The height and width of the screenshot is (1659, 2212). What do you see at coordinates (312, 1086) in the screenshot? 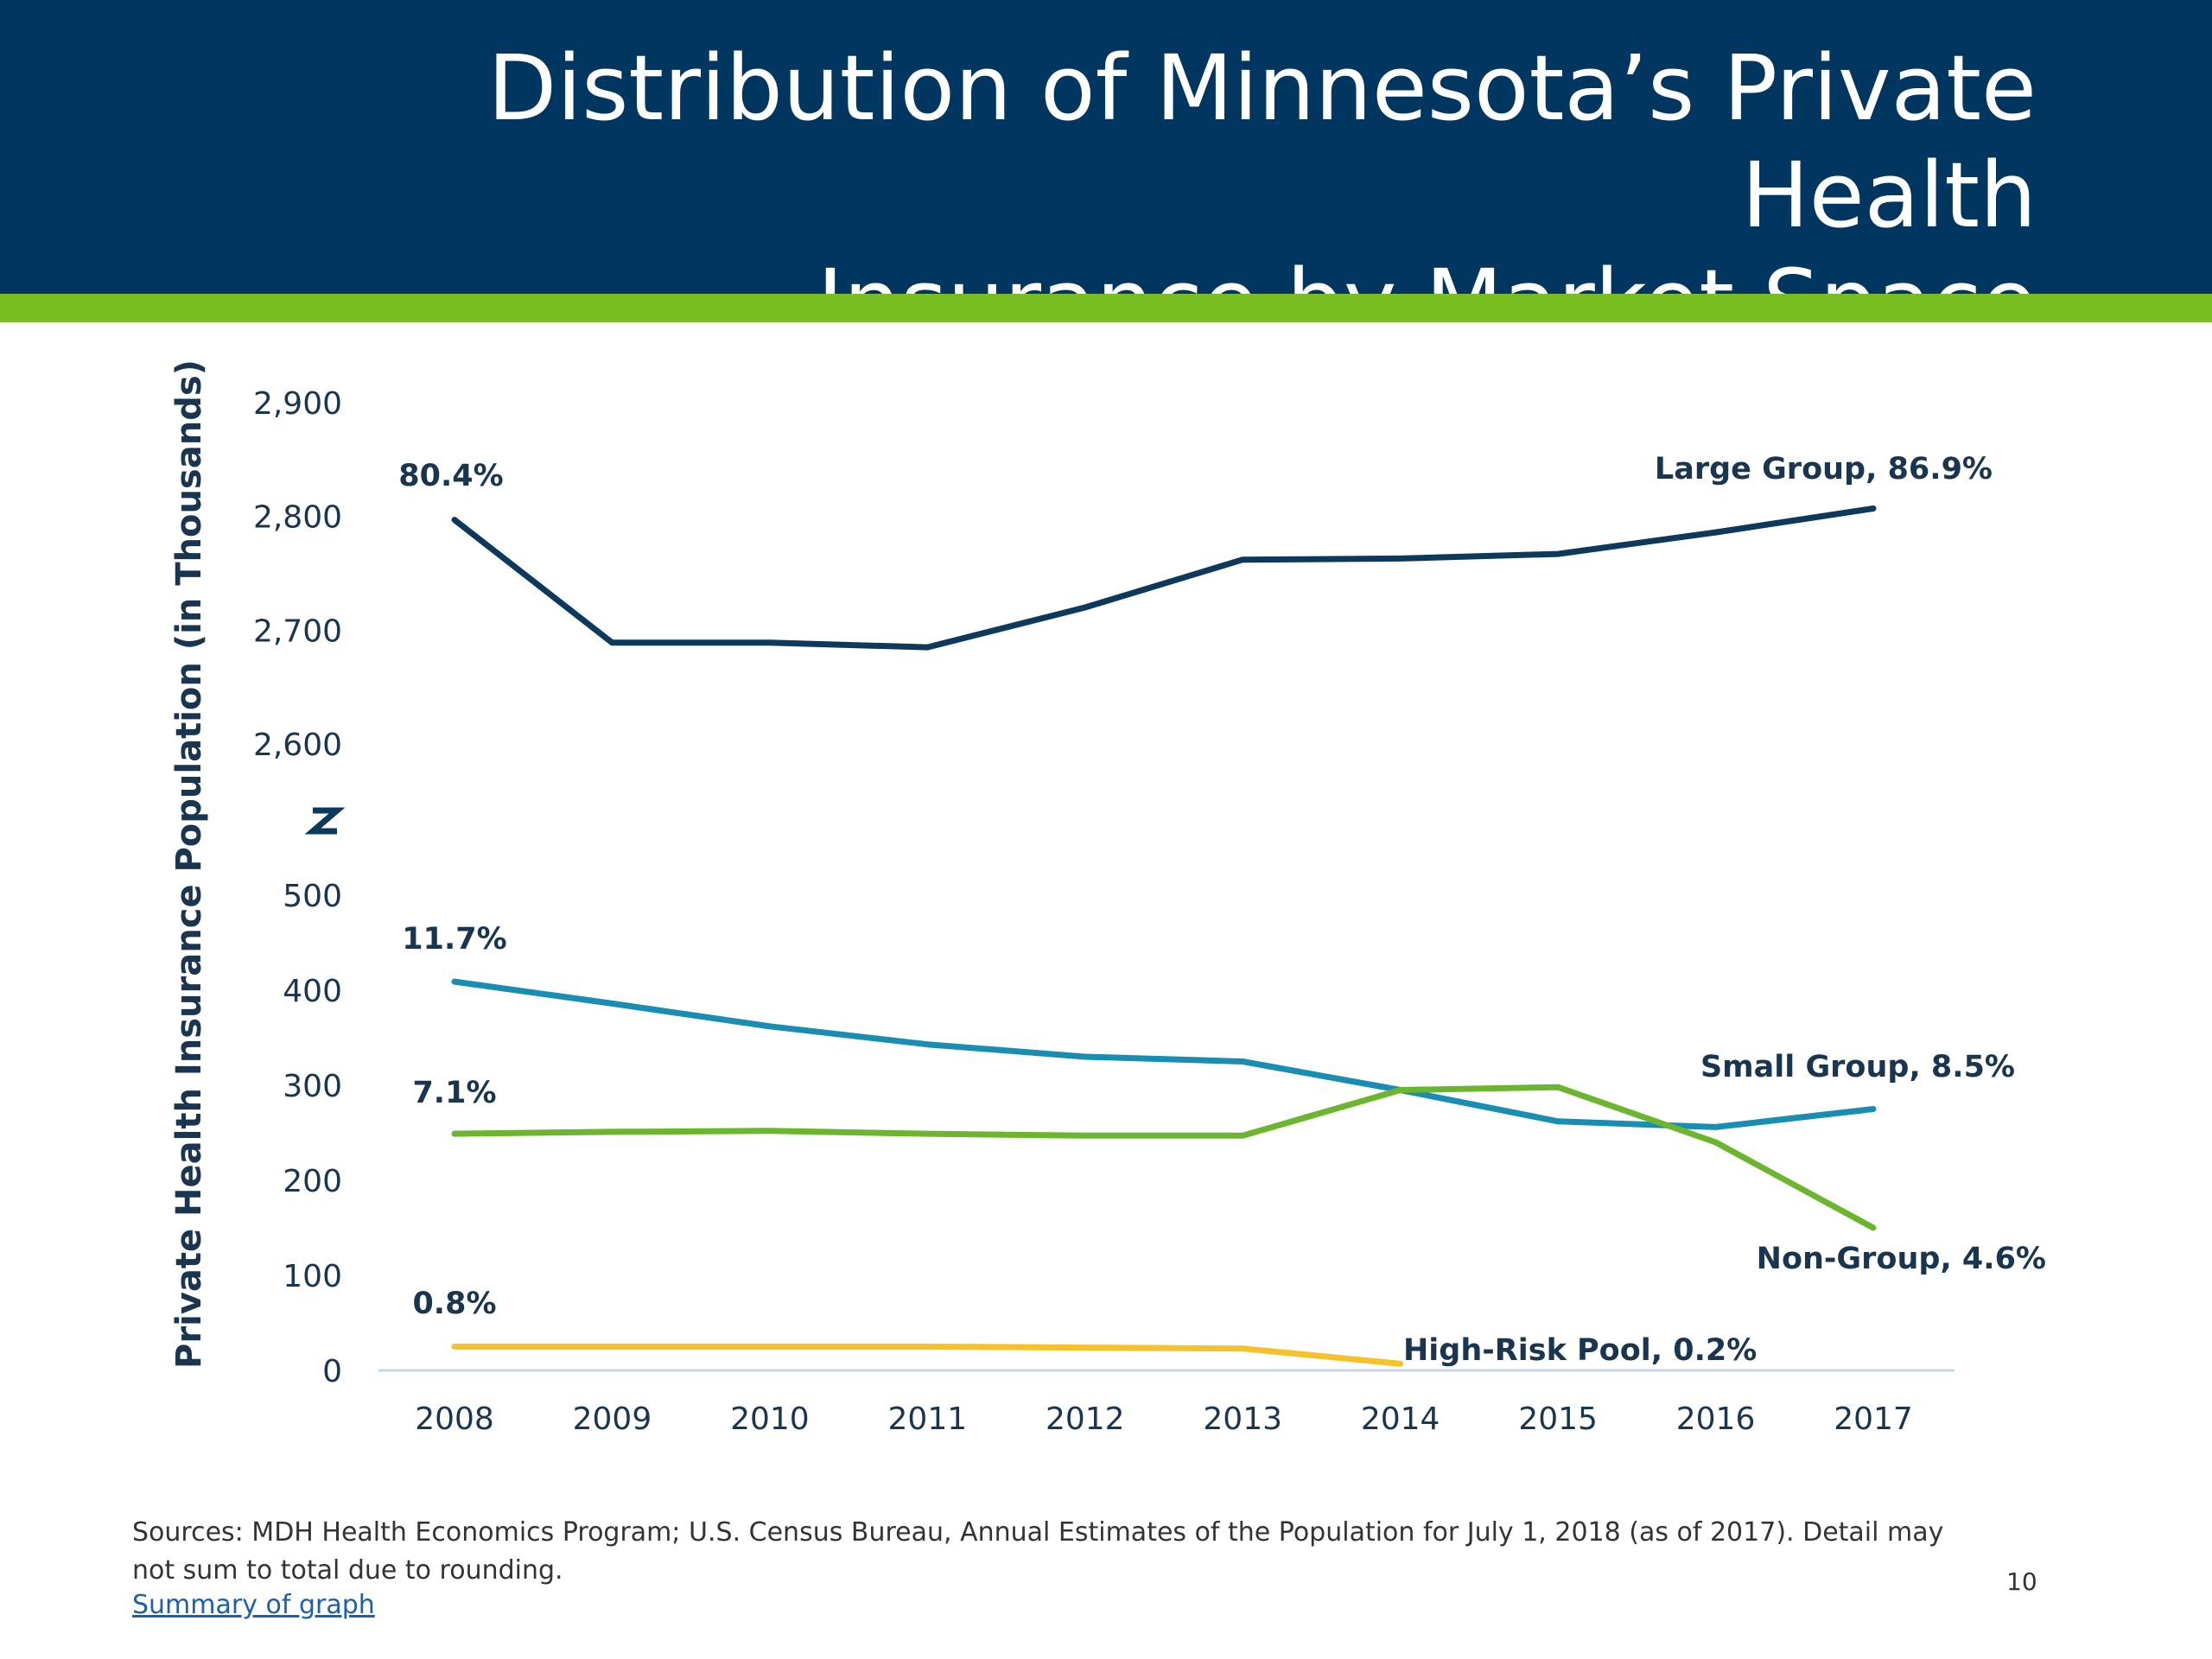
I see `y-tick-label: 300` at bounding box center [312, 1086].